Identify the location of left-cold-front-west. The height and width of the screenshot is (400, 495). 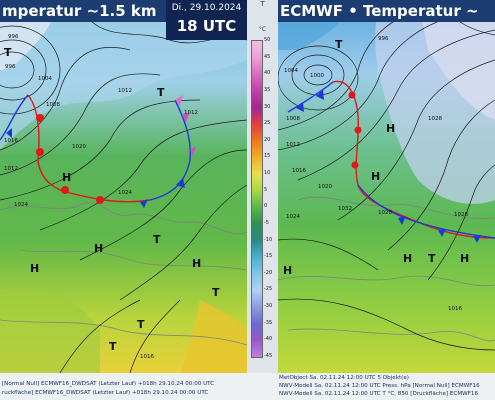
(14, 117).